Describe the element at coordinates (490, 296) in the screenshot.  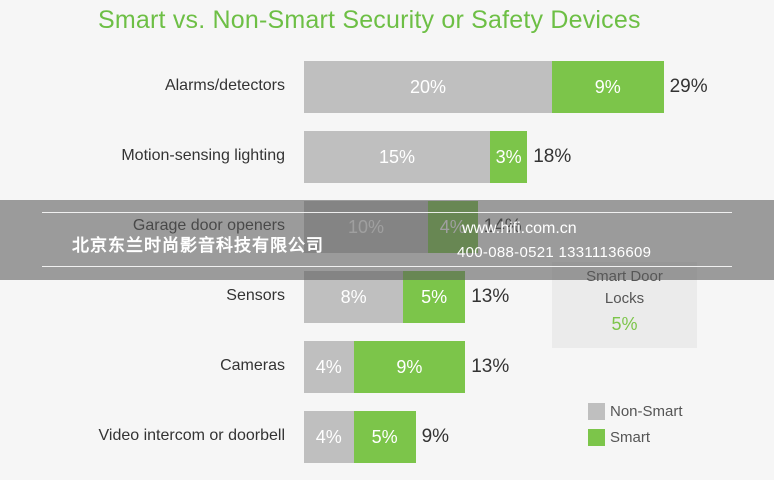
I see `total-label-sensors: 13%` at that location.